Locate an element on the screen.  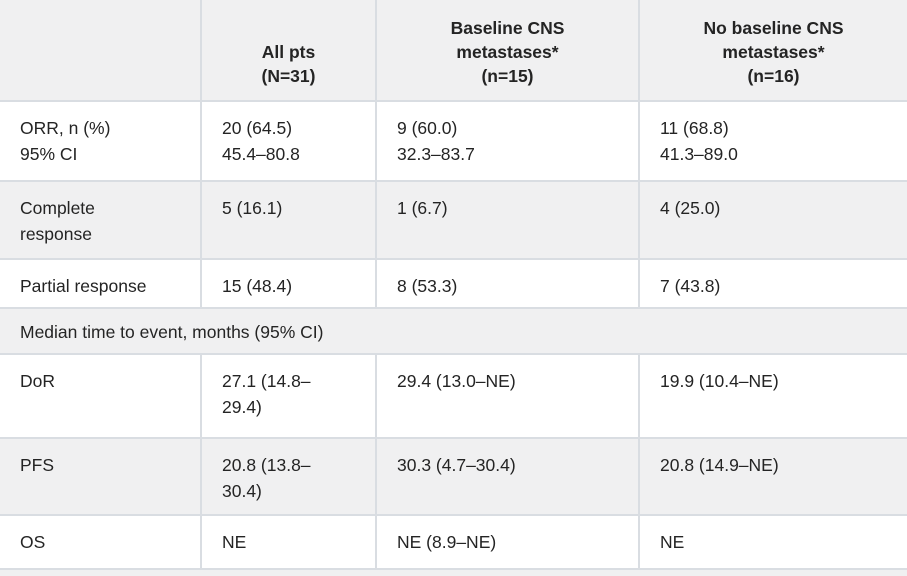
row-label-complete-response: Complete response is located at coordinates (100, 219).